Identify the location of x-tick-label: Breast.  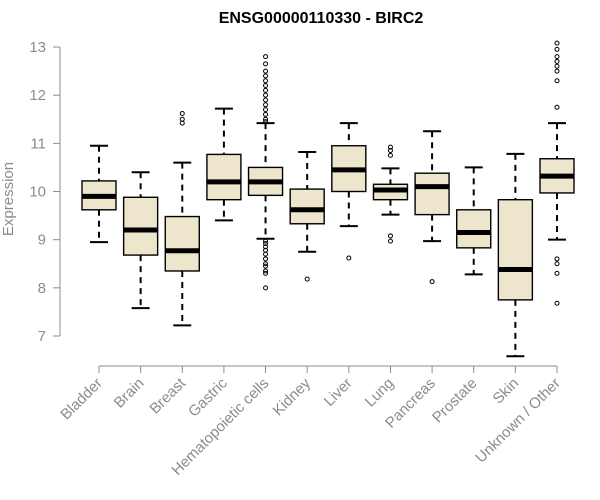
(167, 395).